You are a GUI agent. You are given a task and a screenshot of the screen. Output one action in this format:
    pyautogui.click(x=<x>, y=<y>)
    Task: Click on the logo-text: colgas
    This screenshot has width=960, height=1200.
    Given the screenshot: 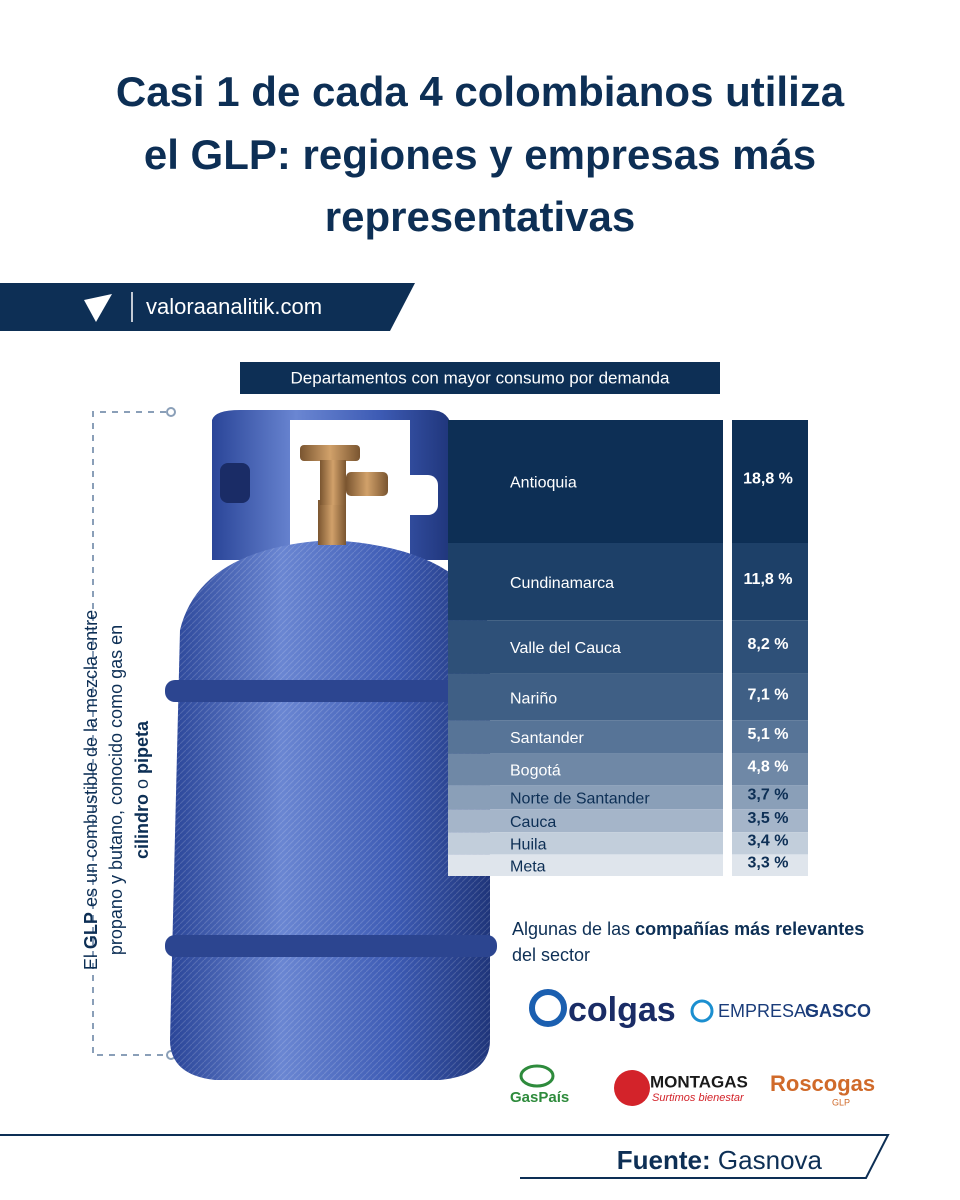 What is the action you would take?
    pyautogui.click(x=622, y=1010)
    